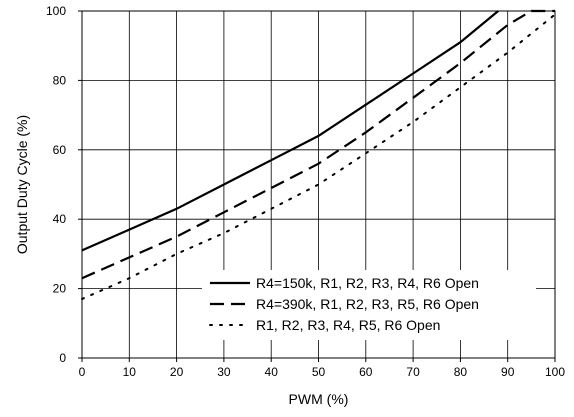  Describe the element at coordinates (367, 283) in the screenshot. I see `legend-label-1: R4=150k, R1, R2, R3, R4, R6 Open` at that location.